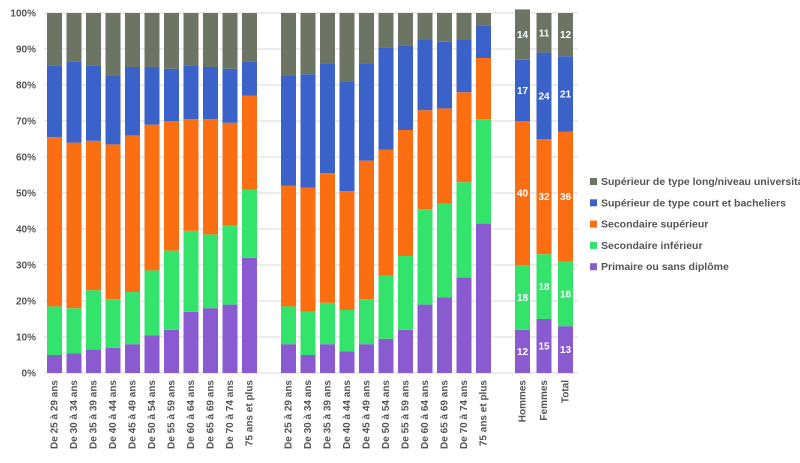 This screenshot has width=800, height=463. What do you see at coordinates (544, 96) in the screenshot?
I see `segment-value-label: 24` at bounding box center [544, 96].